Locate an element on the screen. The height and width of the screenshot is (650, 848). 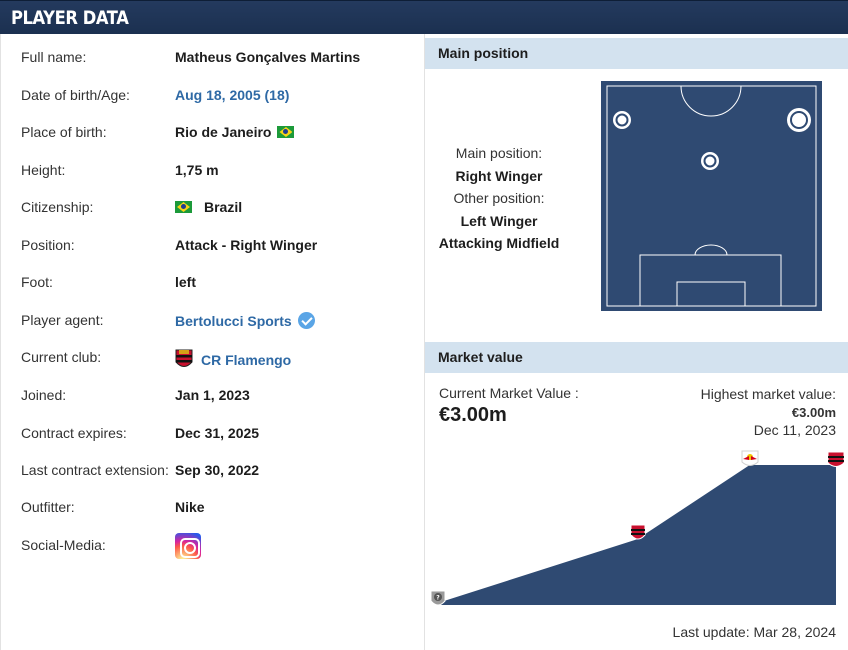
pitch-background is located at coordinates (711, 196).